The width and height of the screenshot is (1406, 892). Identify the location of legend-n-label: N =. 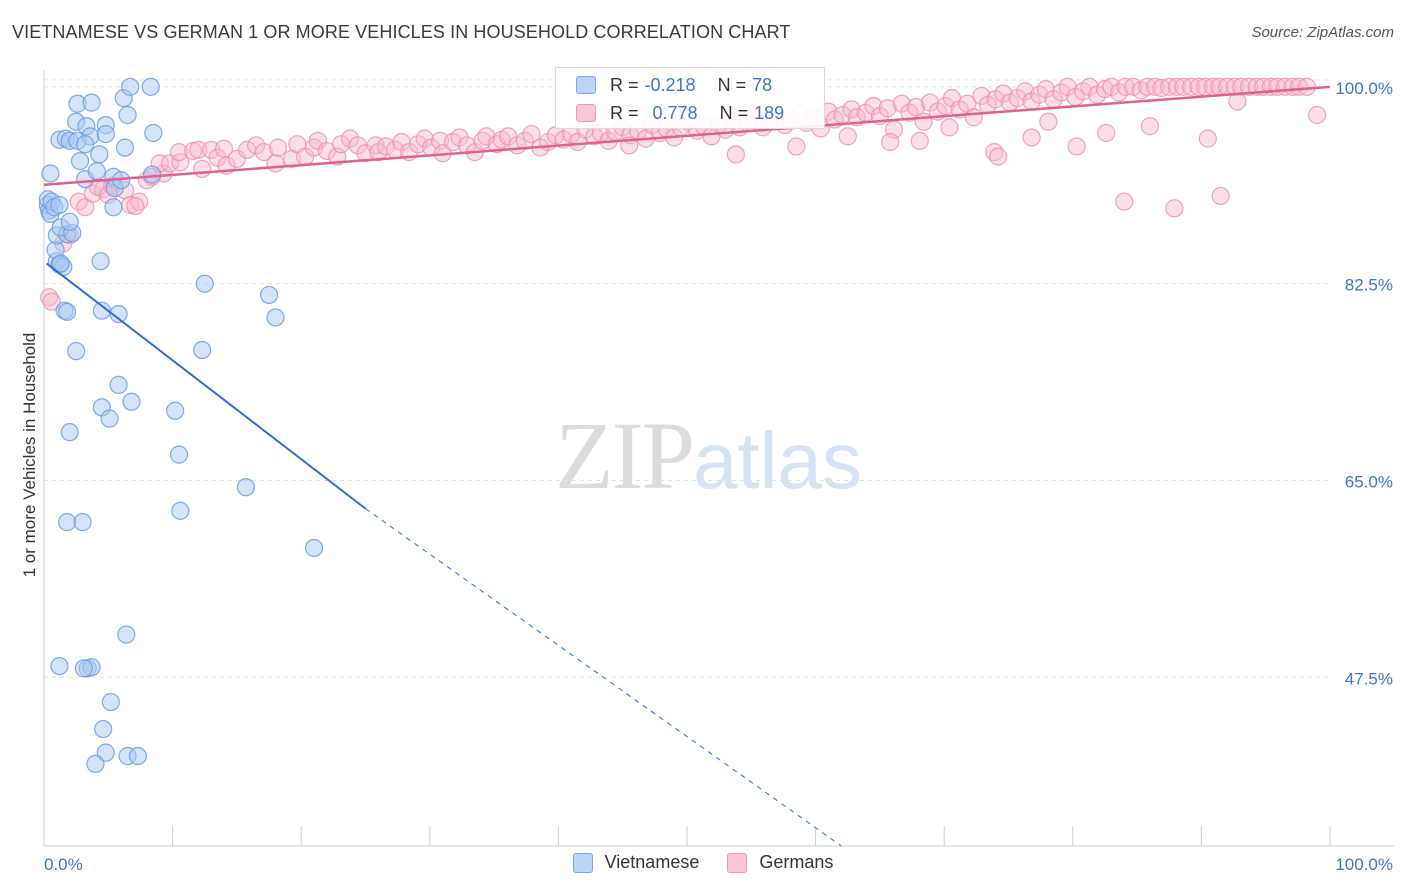
(732, 84).